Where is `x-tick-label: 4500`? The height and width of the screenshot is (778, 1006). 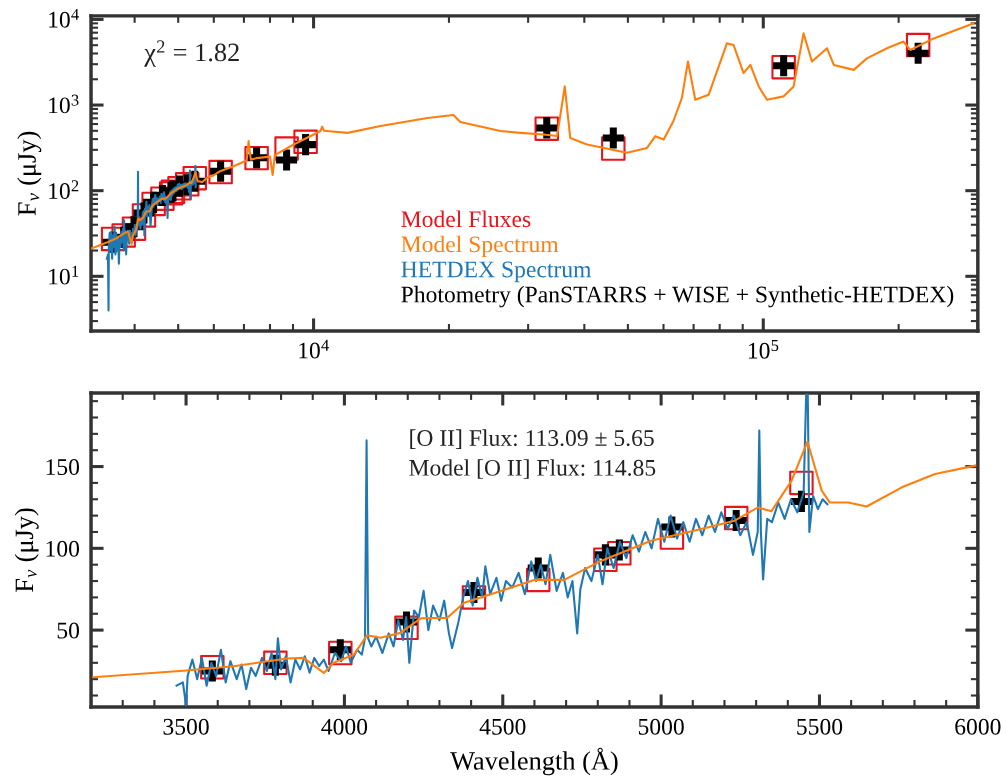 x-tick-label: 4500 is located at coordinates (502, 726).